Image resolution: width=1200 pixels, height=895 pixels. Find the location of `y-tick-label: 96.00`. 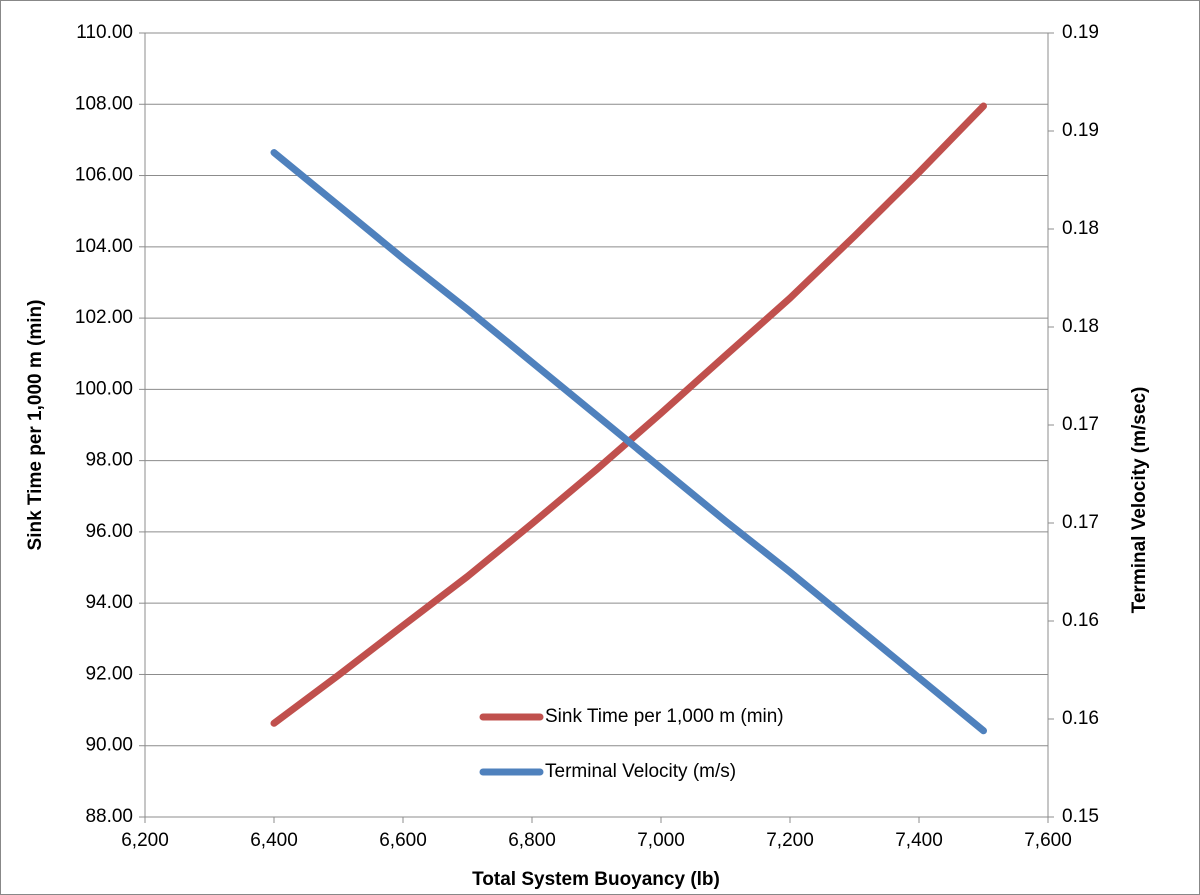

y-tick-label: 96.00 is located at coordinates (109, 531).